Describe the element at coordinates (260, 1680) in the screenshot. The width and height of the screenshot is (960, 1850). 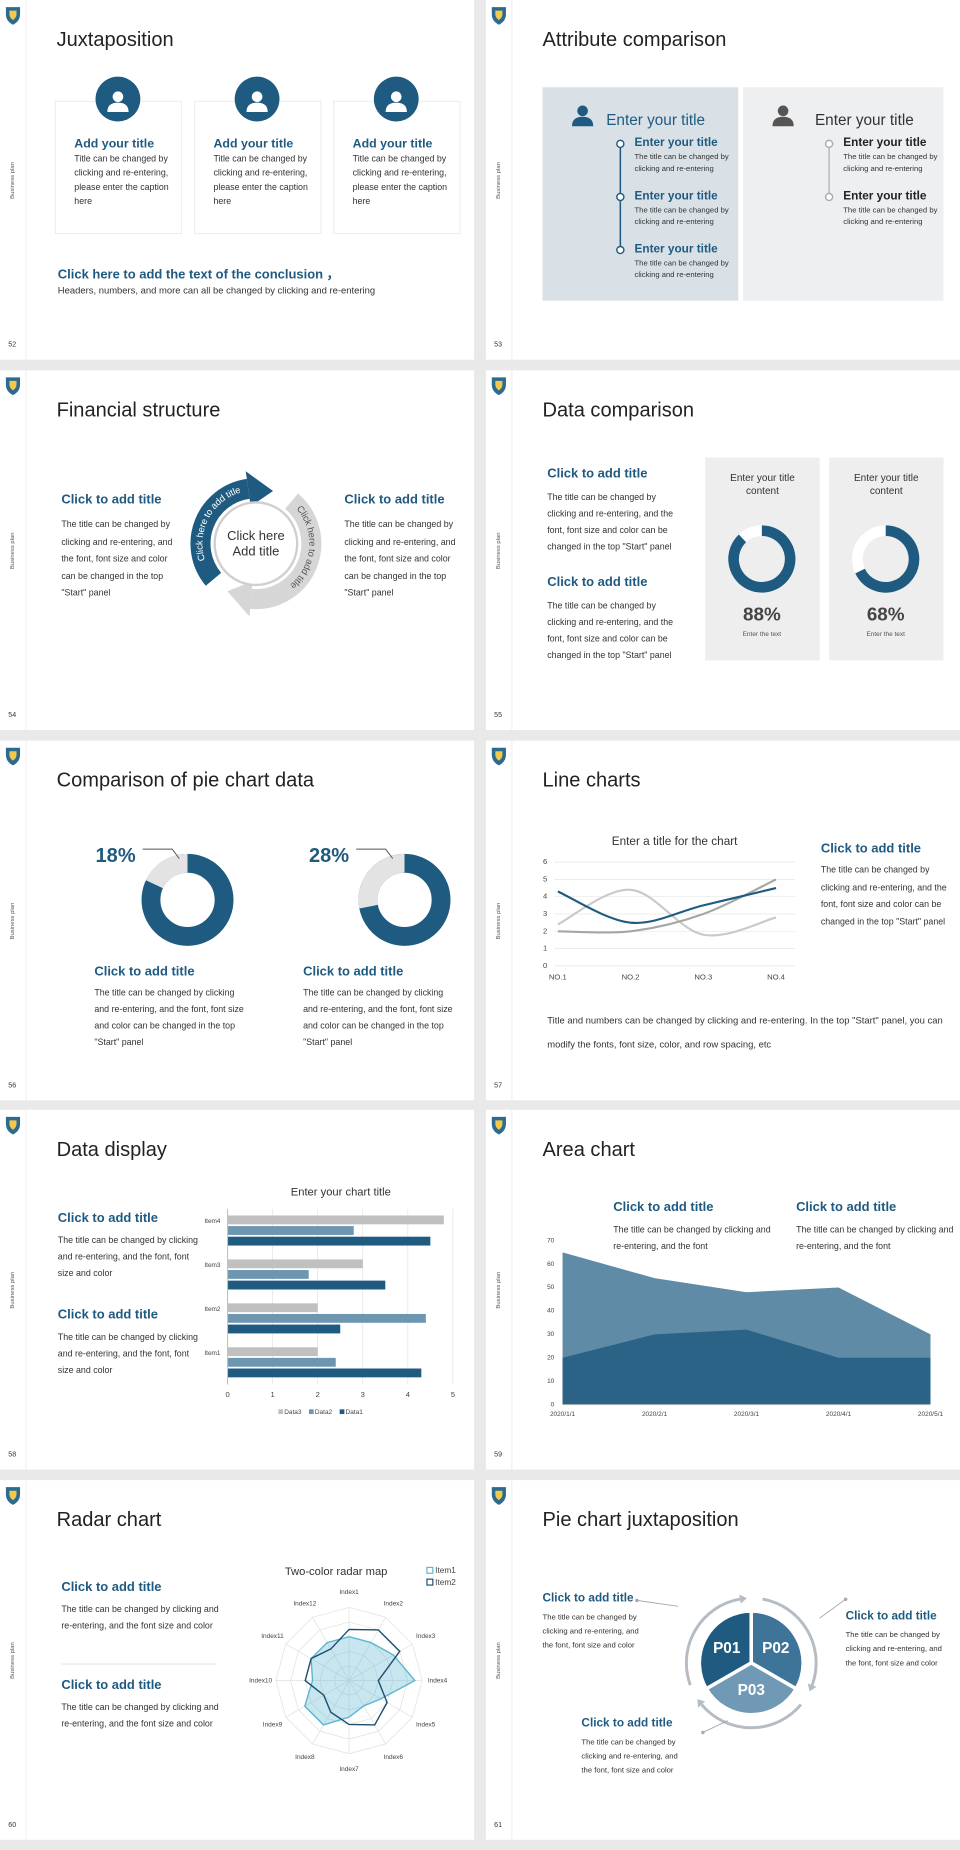
I see `axis-label: Index10` at that location.